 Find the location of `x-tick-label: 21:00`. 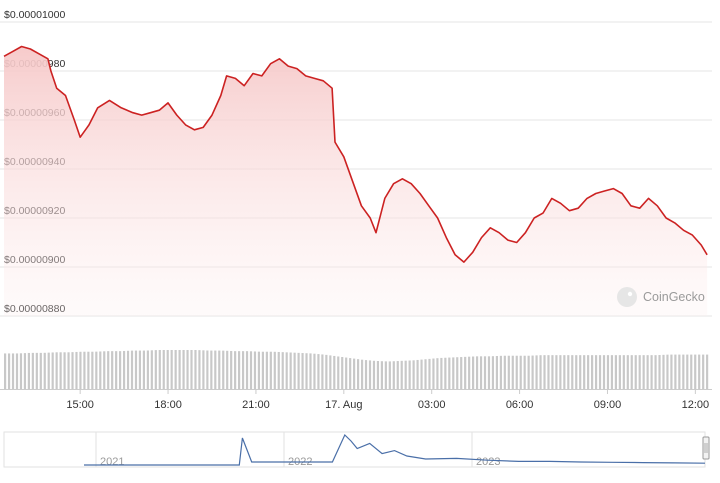

x-tick-label: 21:00 is located at coordinates (256, 405).